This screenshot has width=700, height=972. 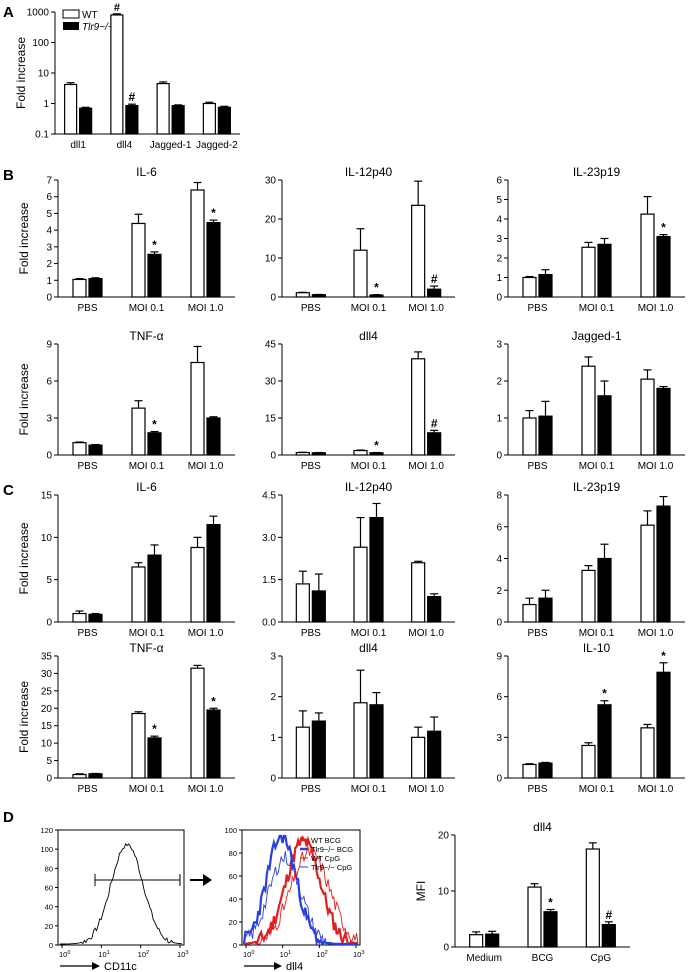 What do you see at coordinates (294, 966) in the screenshot?
I see `hist2-xlabel: dll4` at bounding box center [294, 966].